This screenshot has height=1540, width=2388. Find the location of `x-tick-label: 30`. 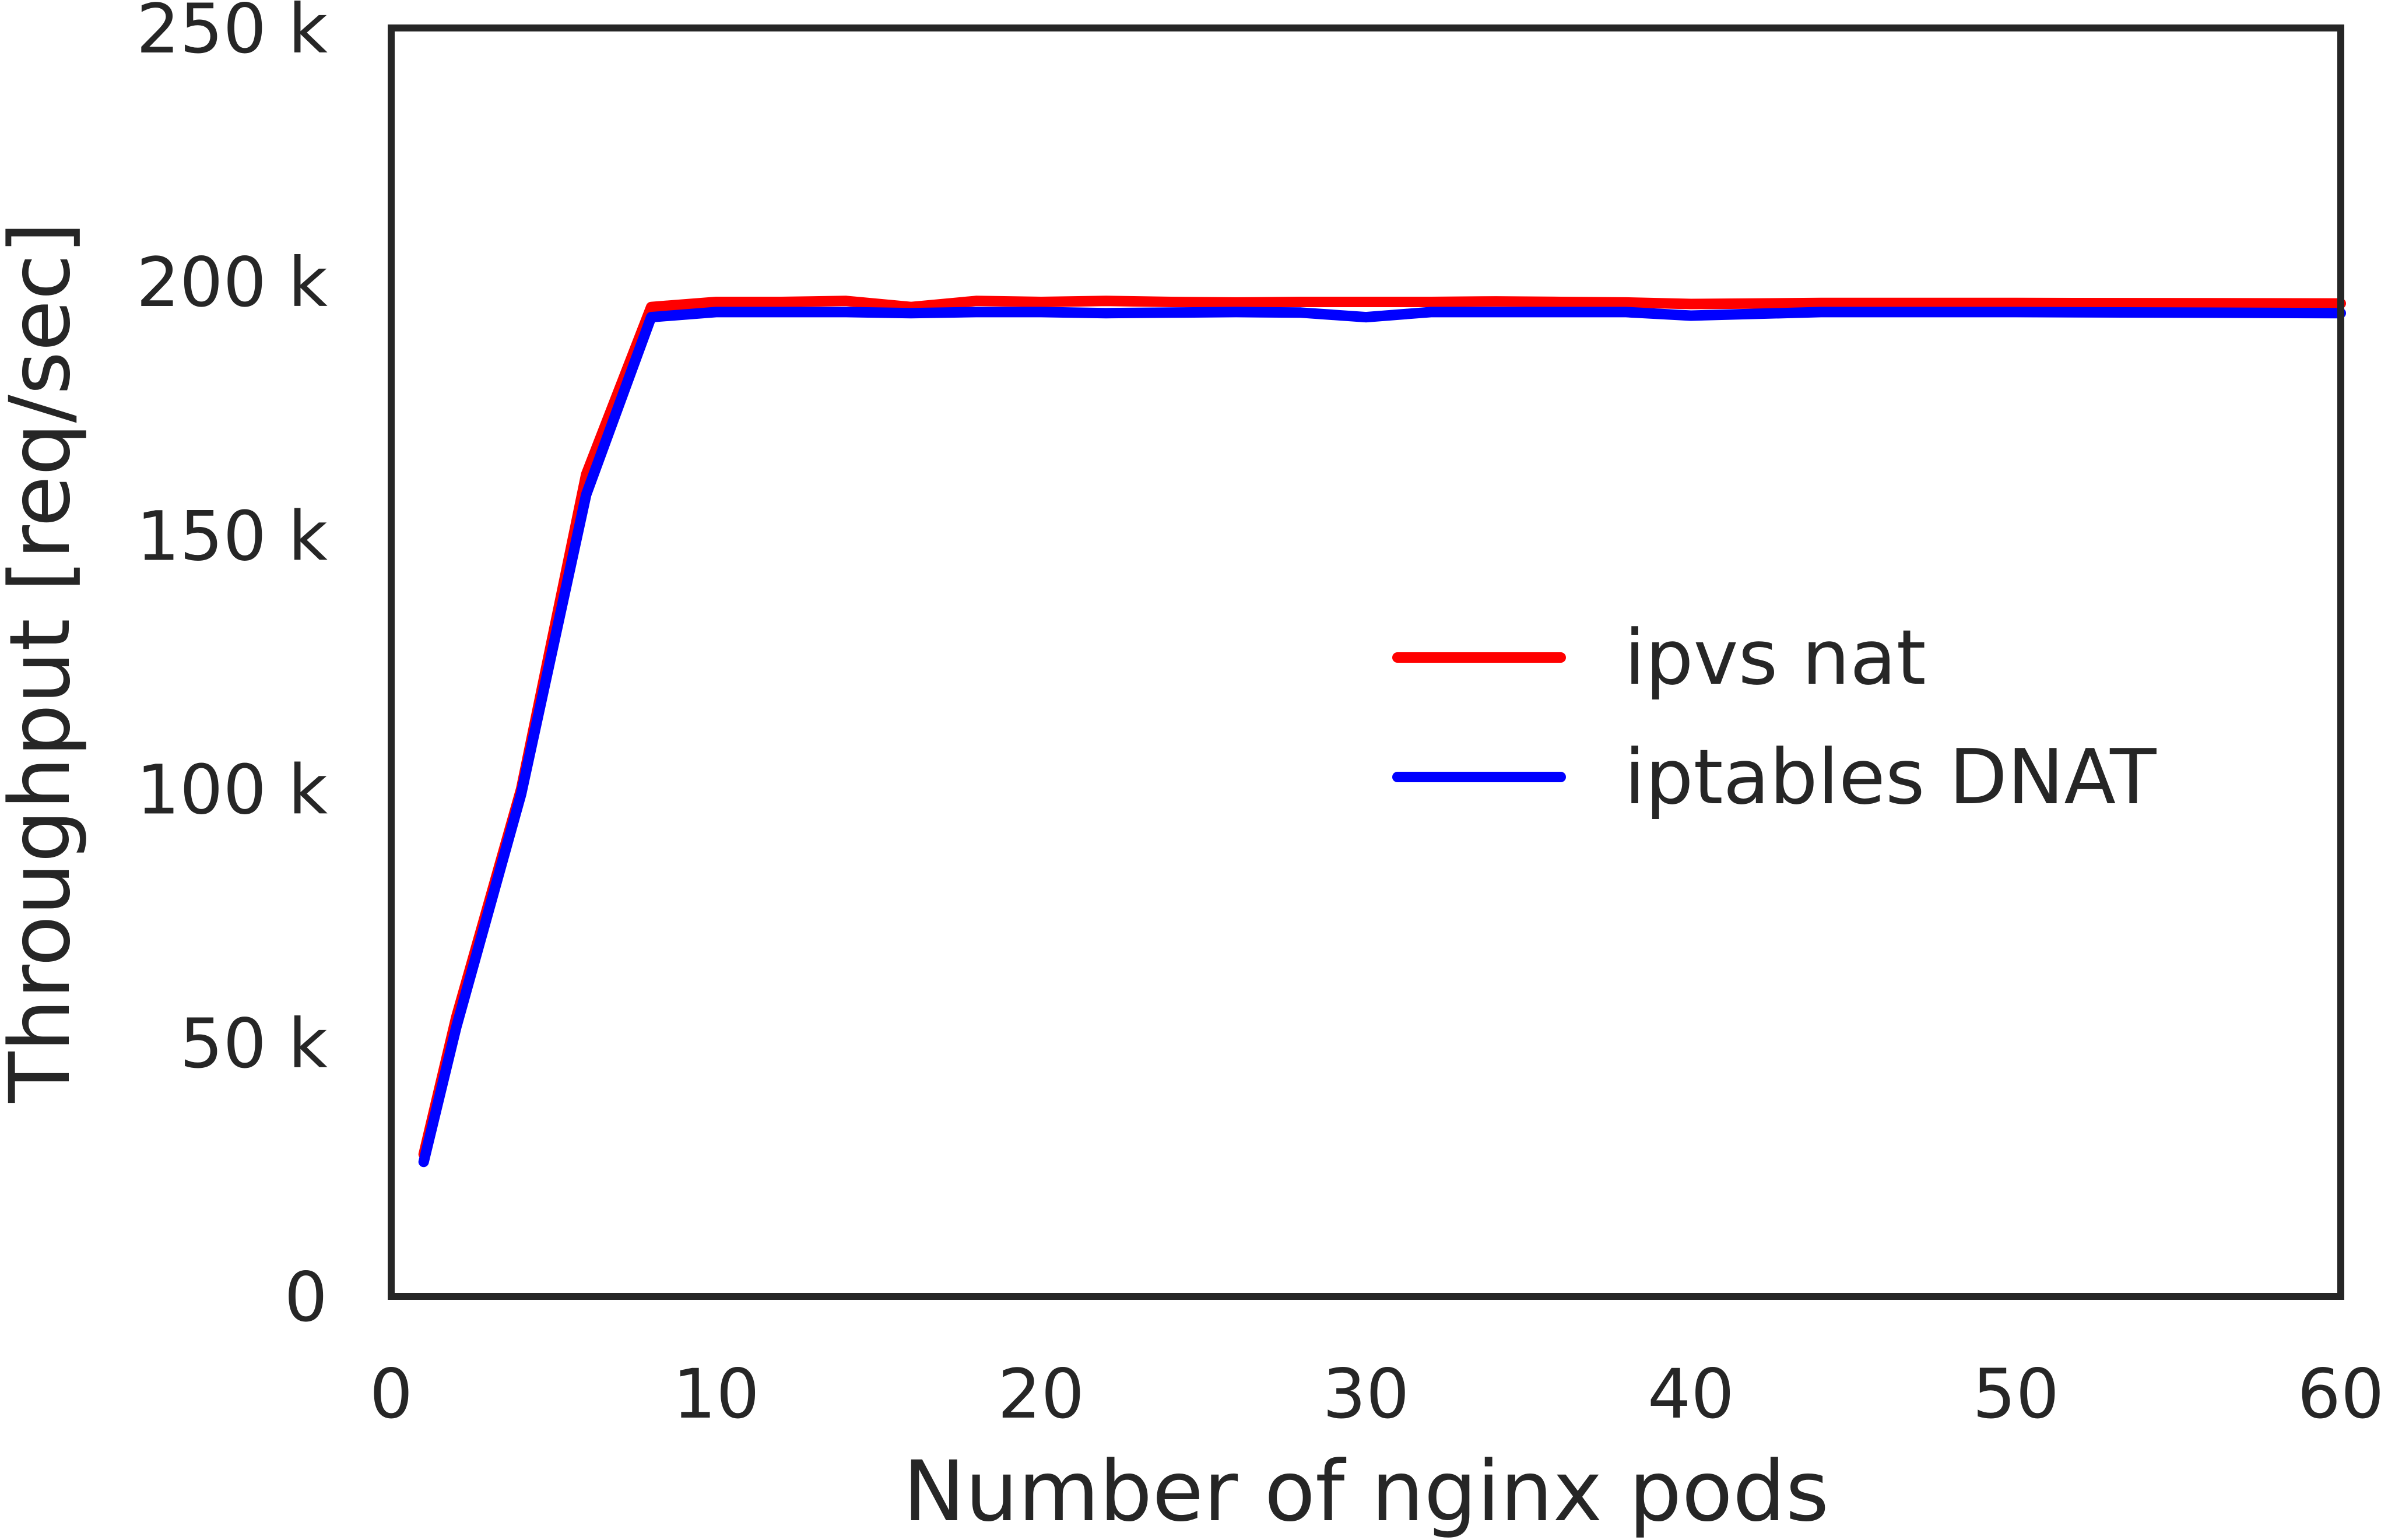

x-tick-label: 30 is located at coordinates (1367, 1394).